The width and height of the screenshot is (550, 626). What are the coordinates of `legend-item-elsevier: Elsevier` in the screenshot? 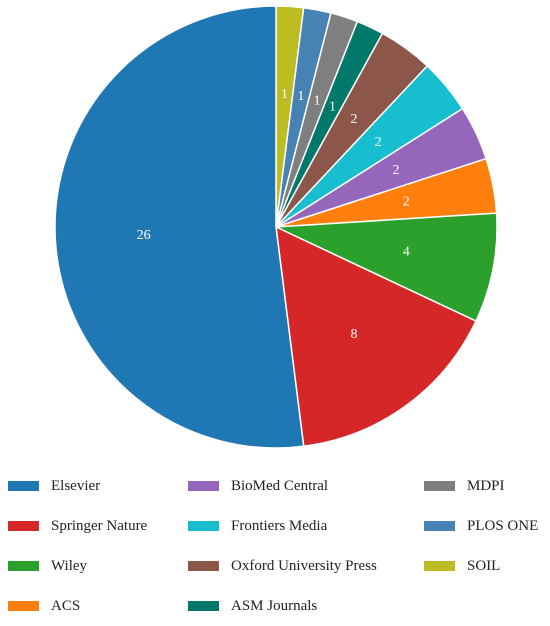 It's located at (54, 486).